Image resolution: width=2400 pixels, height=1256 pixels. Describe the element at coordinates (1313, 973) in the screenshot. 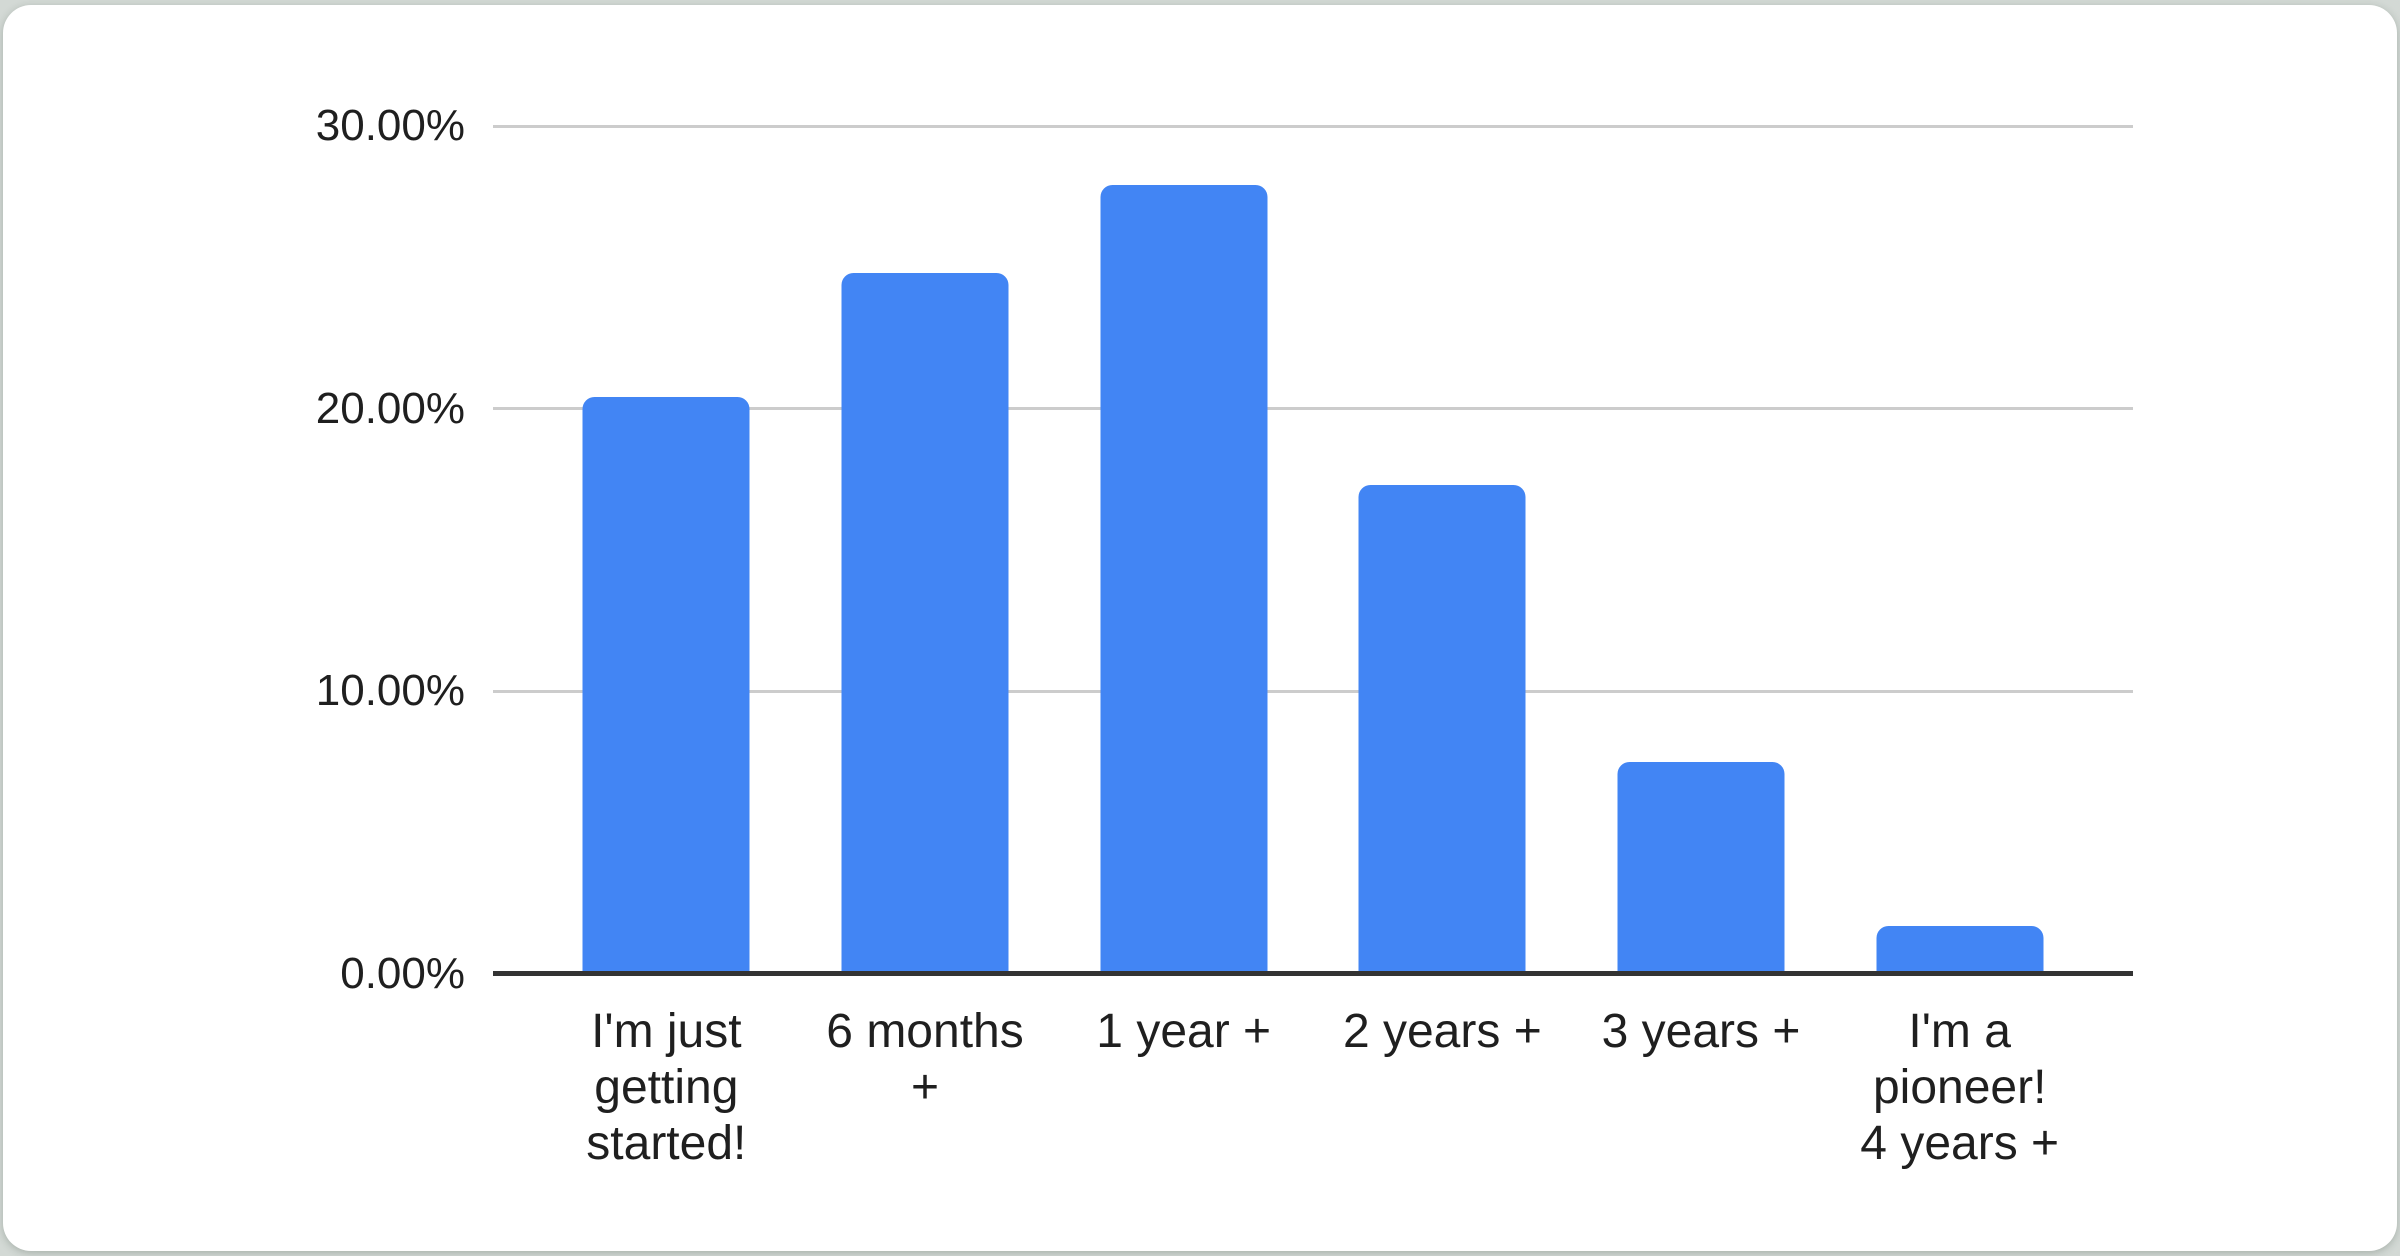

I see `x-axis-baseline` at that location.